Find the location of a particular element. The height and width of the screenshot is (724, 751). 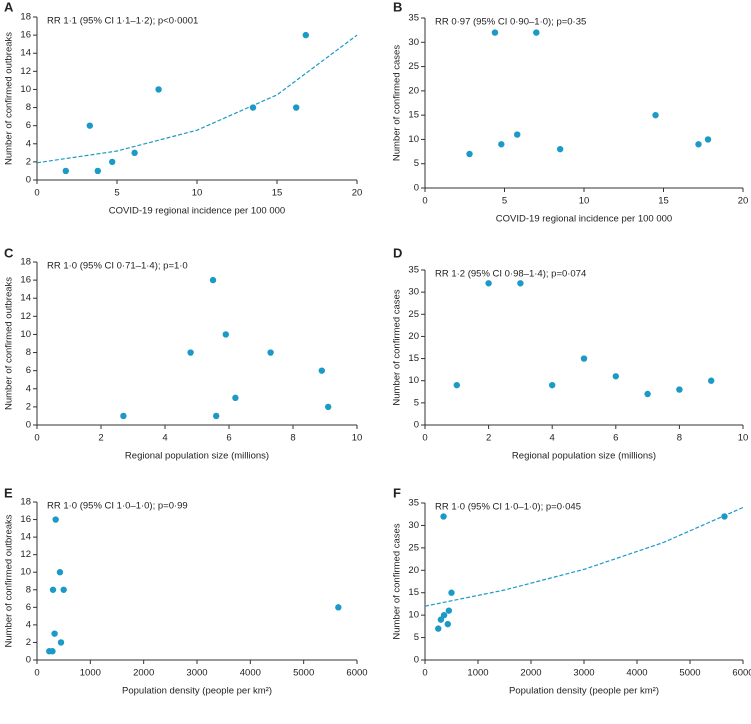

panel-letter: A is located at coordinates (9, 7).